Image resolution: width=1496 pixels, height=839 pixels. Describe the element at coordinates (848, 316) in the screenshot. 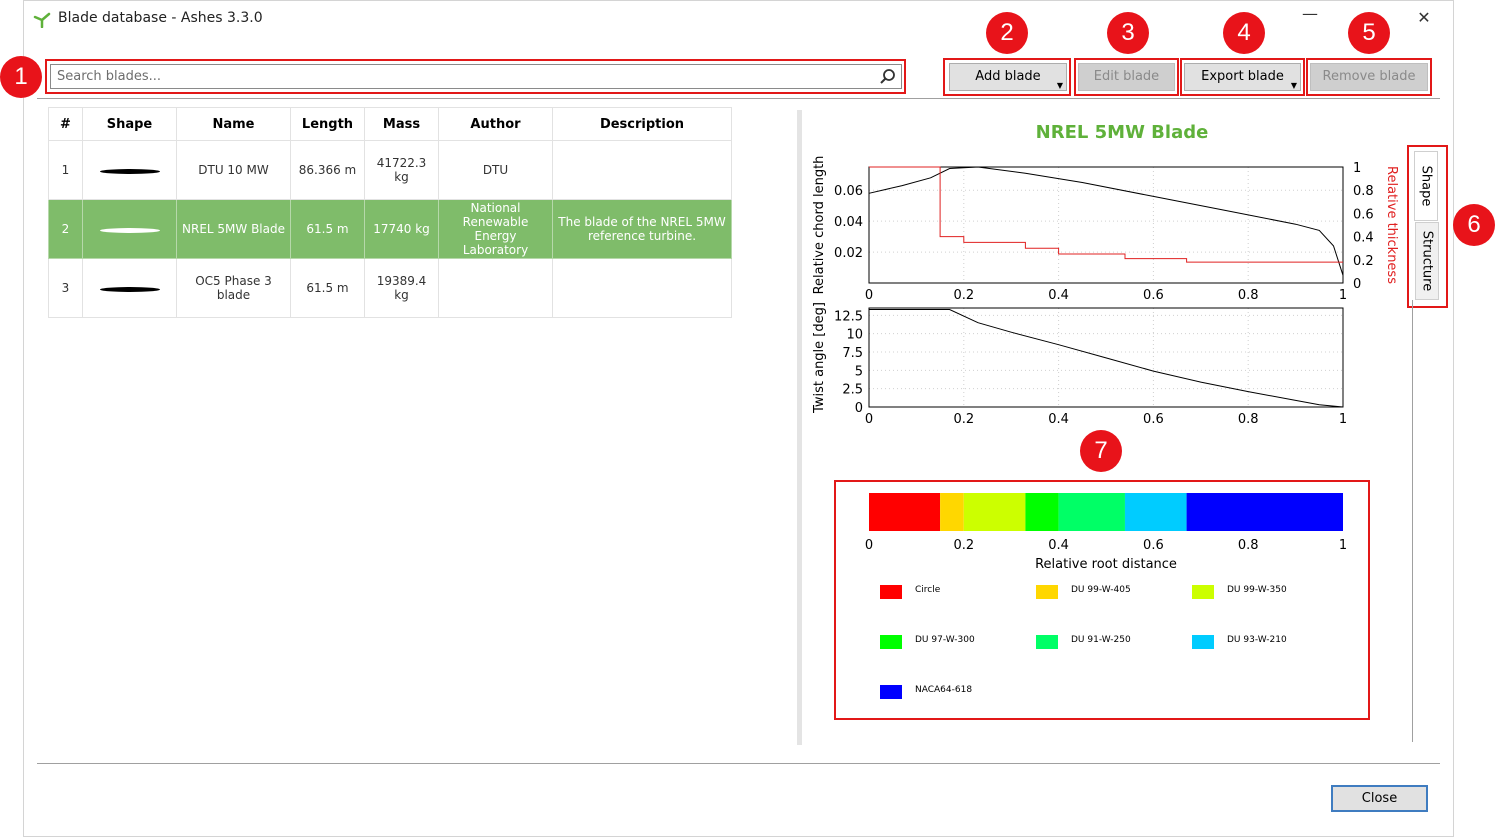

I see `y-tick-label: 12.5` at that location.